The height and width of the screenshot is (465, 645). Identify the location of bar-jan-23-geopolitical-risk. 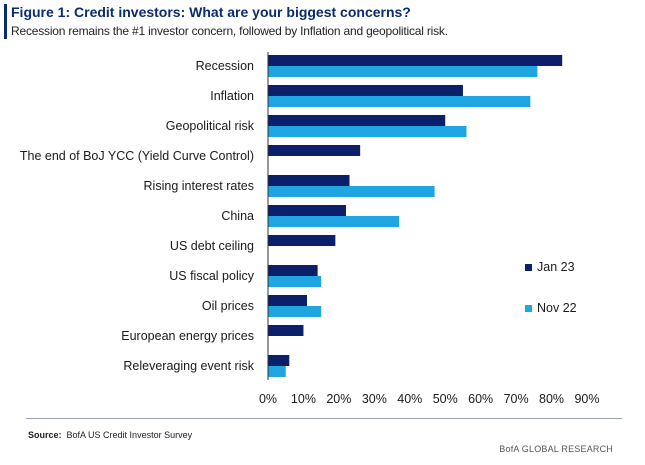
(357, 120).